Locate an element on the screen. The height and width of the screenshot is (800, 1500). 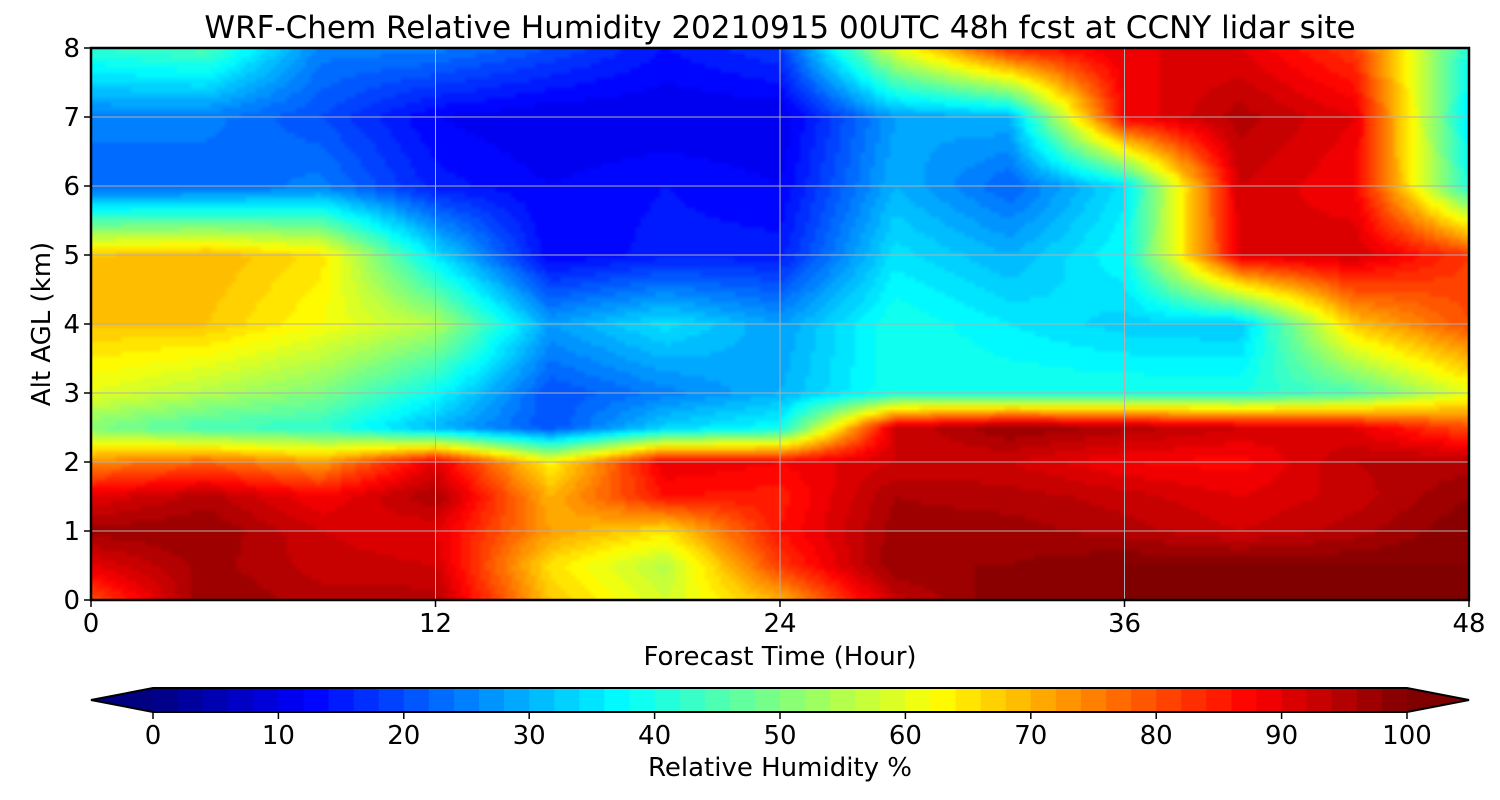
colorbar-tick-label: 70 is located at coordinates (1030, 736).